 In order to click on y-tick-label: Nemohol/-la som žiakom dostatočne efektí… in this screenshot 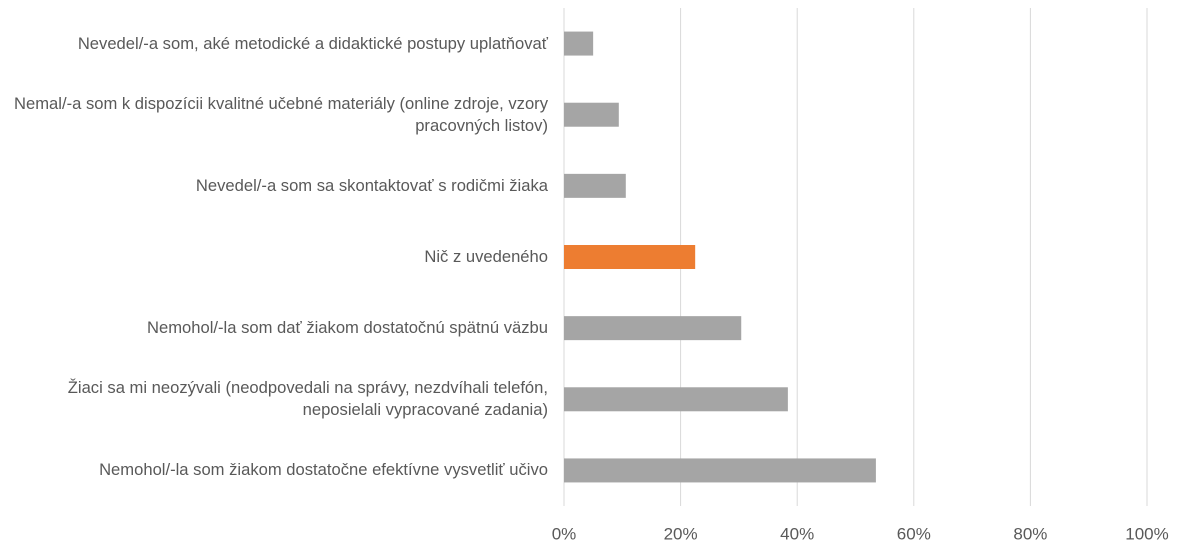, I will do `click(323, 470)`.